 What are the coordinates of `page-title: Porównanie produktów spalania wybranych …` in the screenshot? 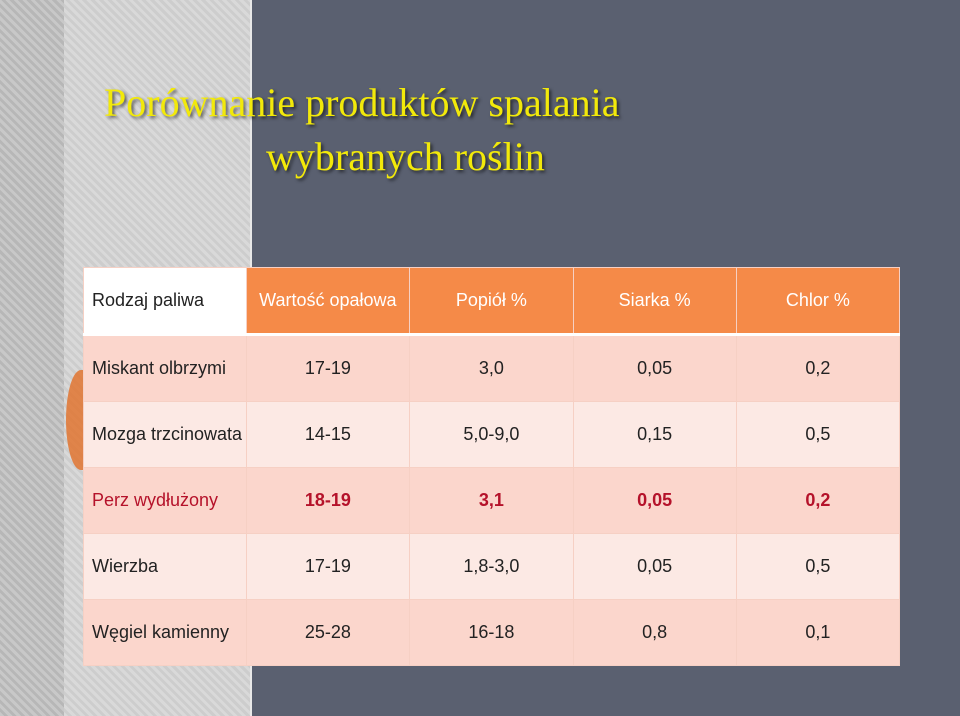 It's located at (484, 130).